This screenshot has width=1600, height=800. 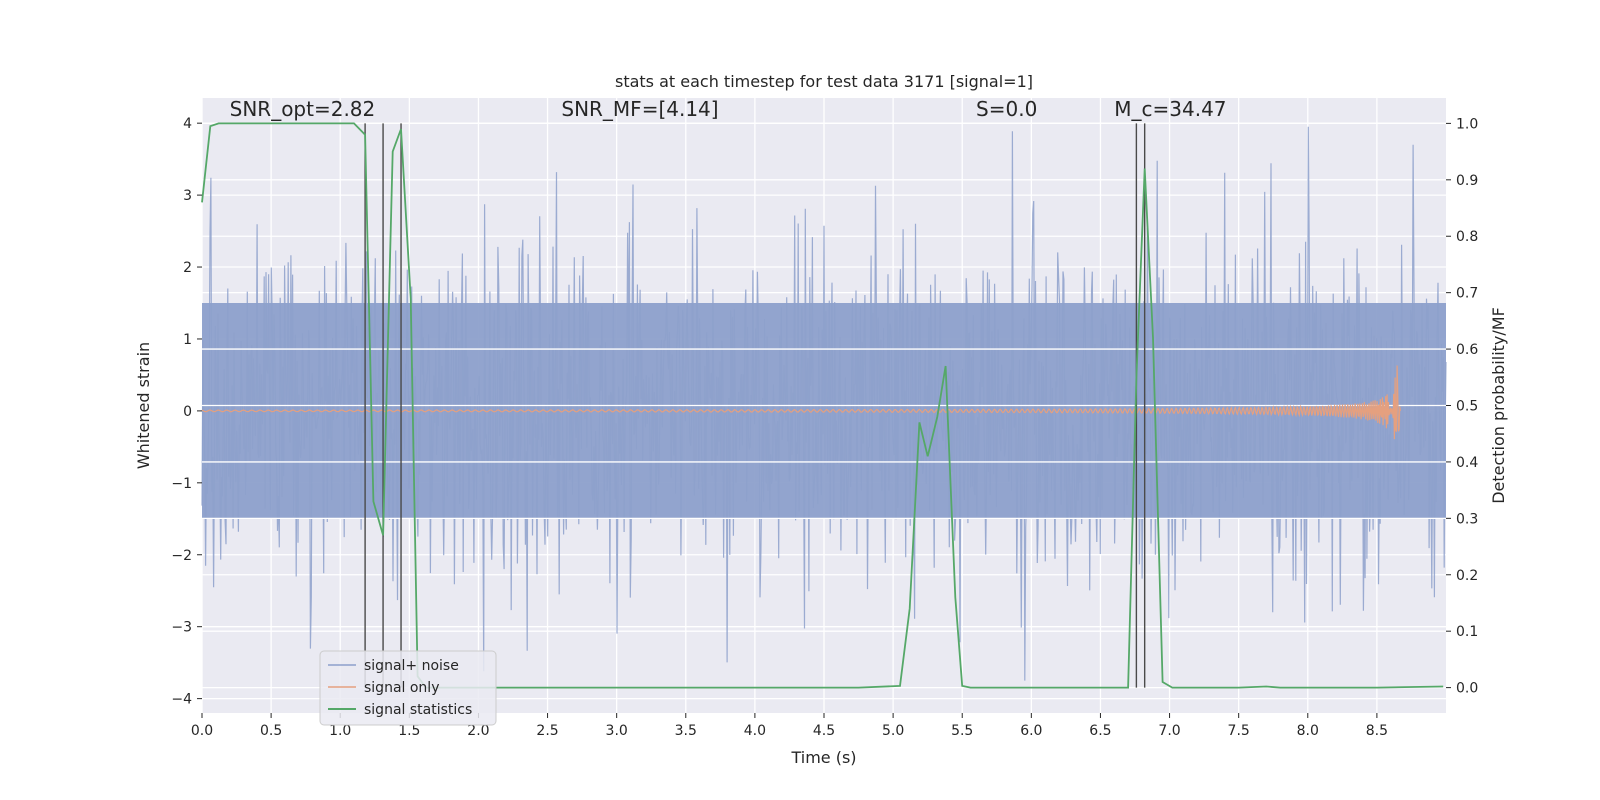 I want to click on y-left-tick-label-0: −4, so click(x=181, y=700).